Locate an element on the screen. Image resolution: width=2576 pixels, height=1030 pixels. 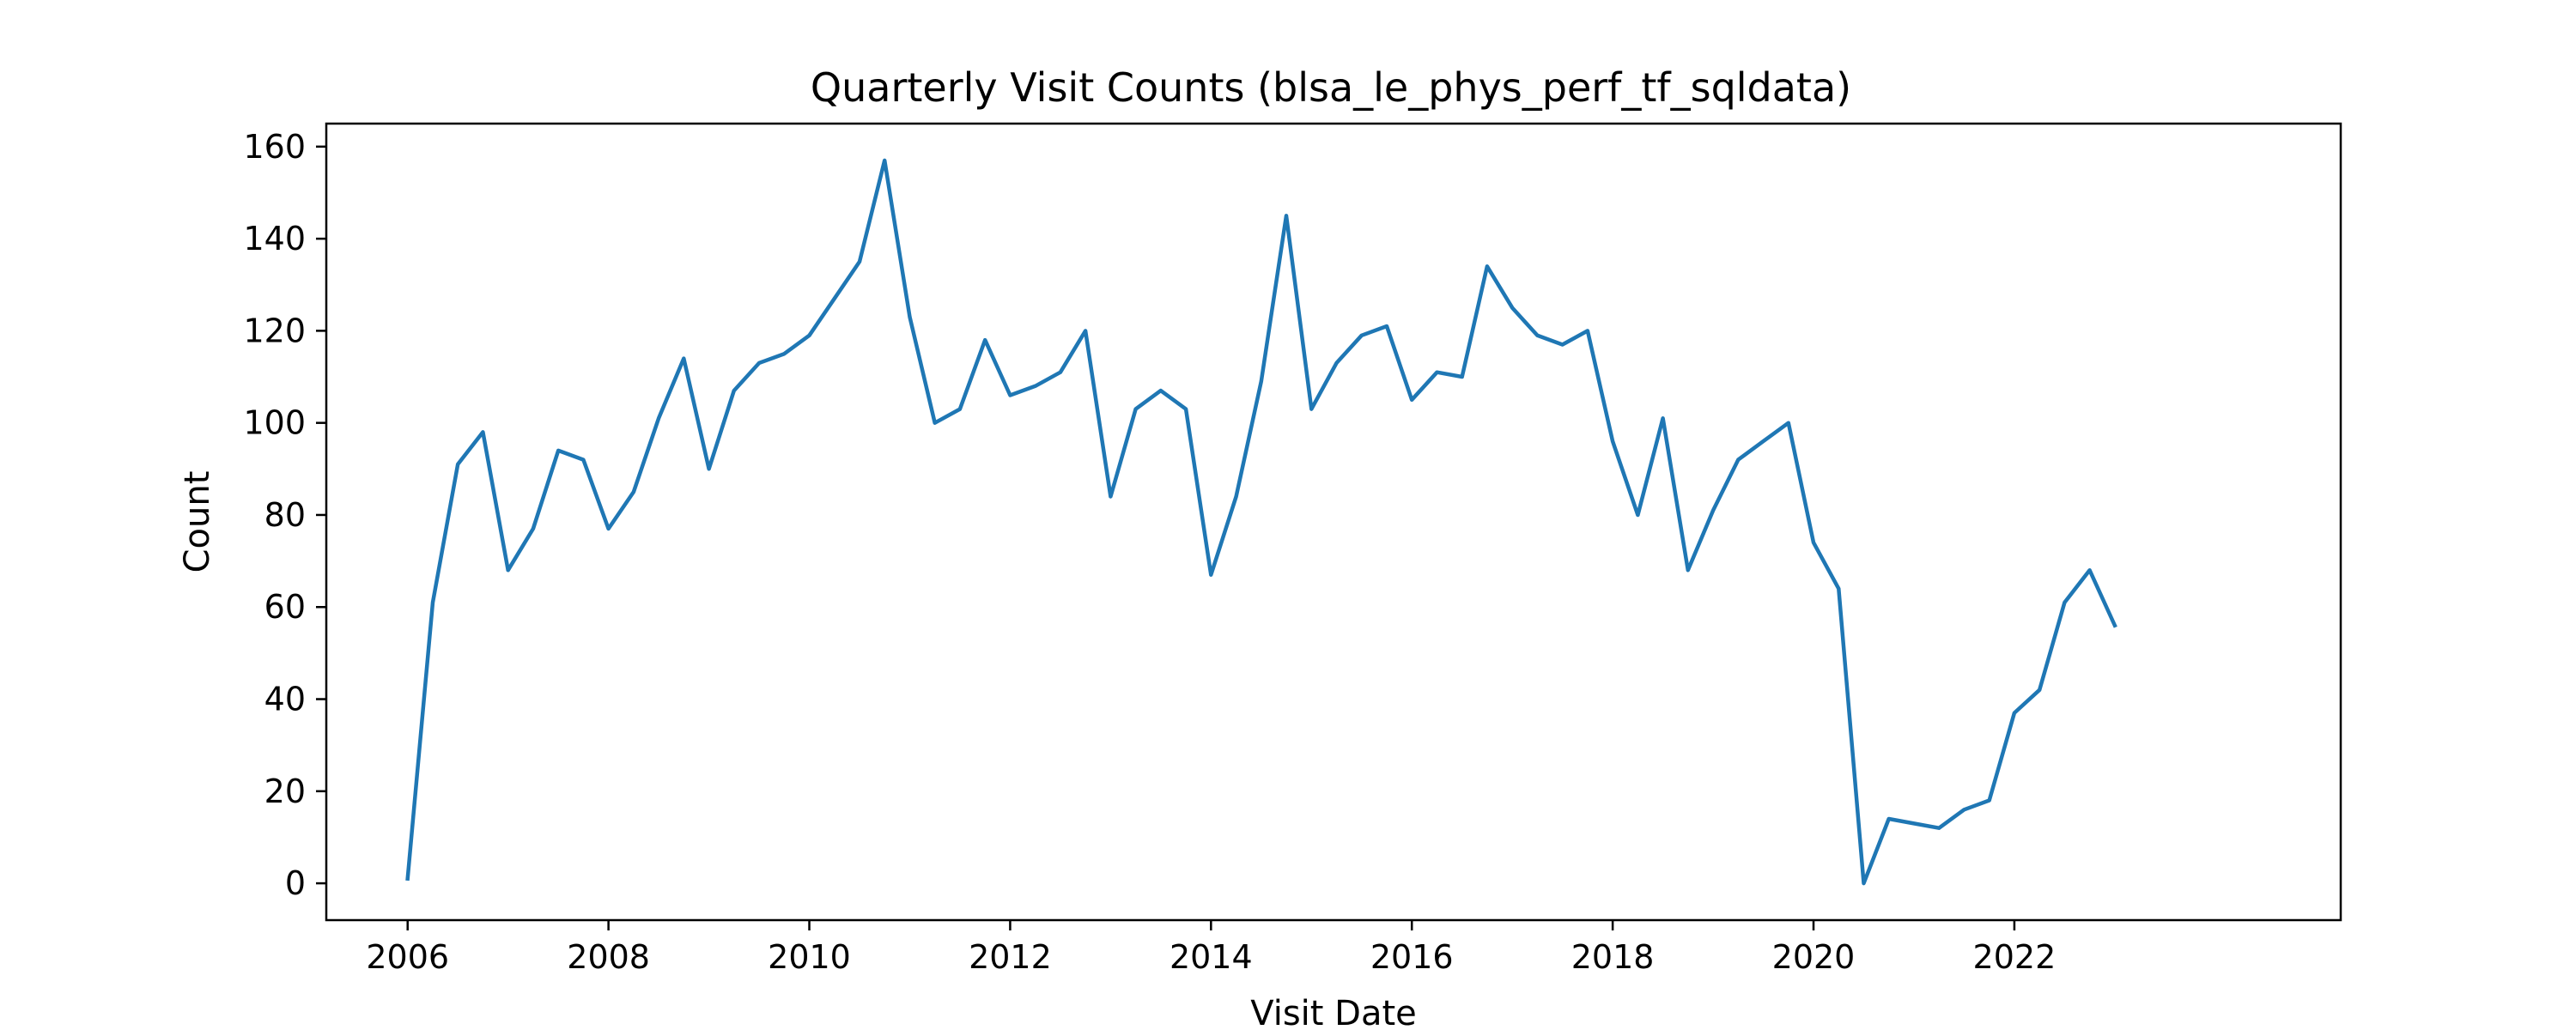
y-tick-label: 160 is located at coordinates (274, 147).